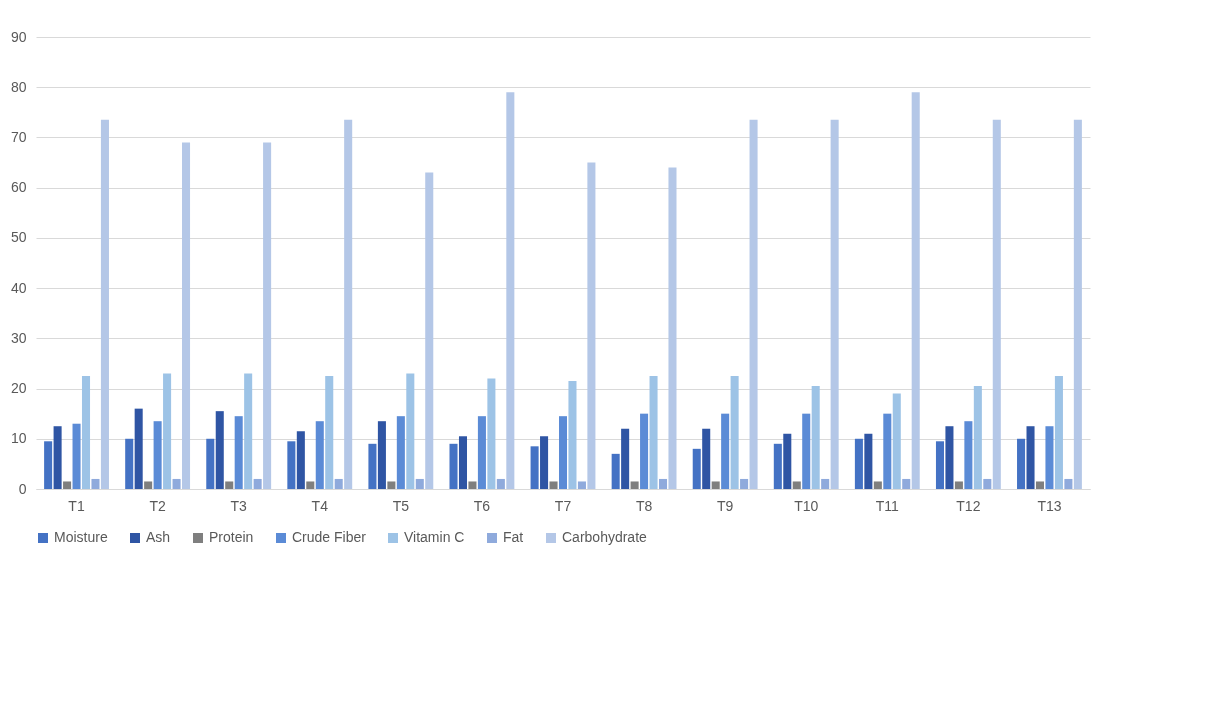  What do you see at coordinates (81, 537) in the screenshot?
I see `legend-label: Moisture` at bounding box center [81, 537].